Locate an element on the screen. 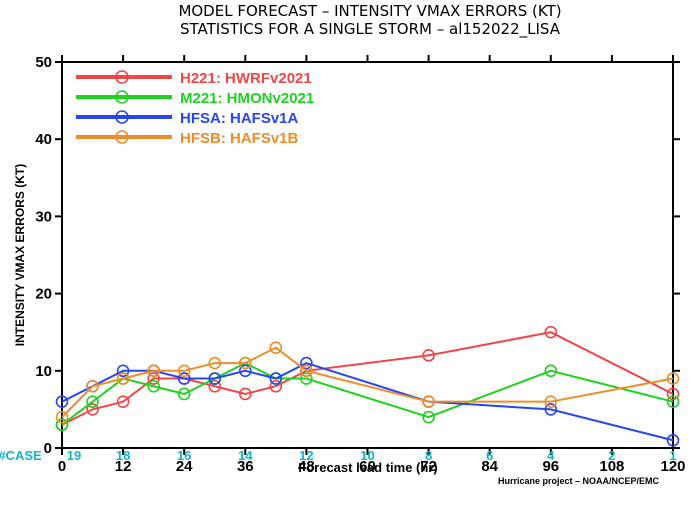 The height and width of the screenshot is (506, 700). x-tick-label: 108 is located at coordinates (611, 466).